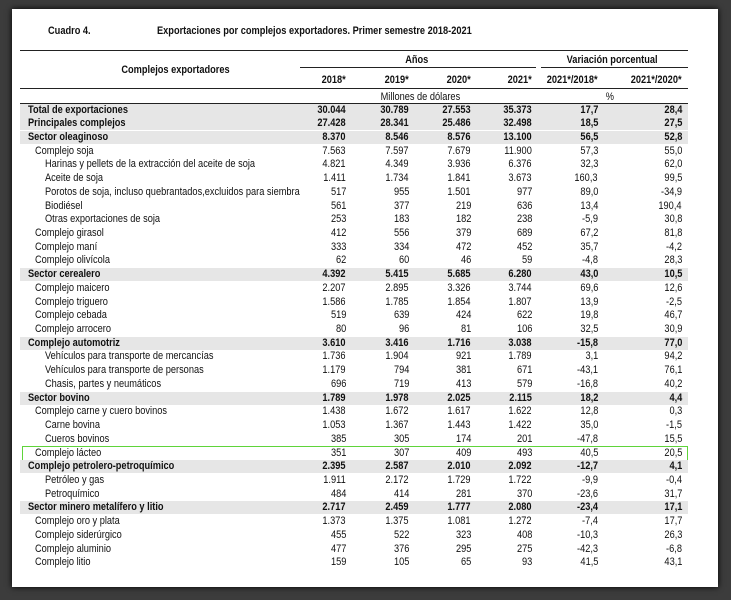 This screenshot has width=731, height=600. What do you see at coordinates (72, 260) in the screenshot?
I see `row-label: Complejo olivícola` at bounding box center [72, 260].